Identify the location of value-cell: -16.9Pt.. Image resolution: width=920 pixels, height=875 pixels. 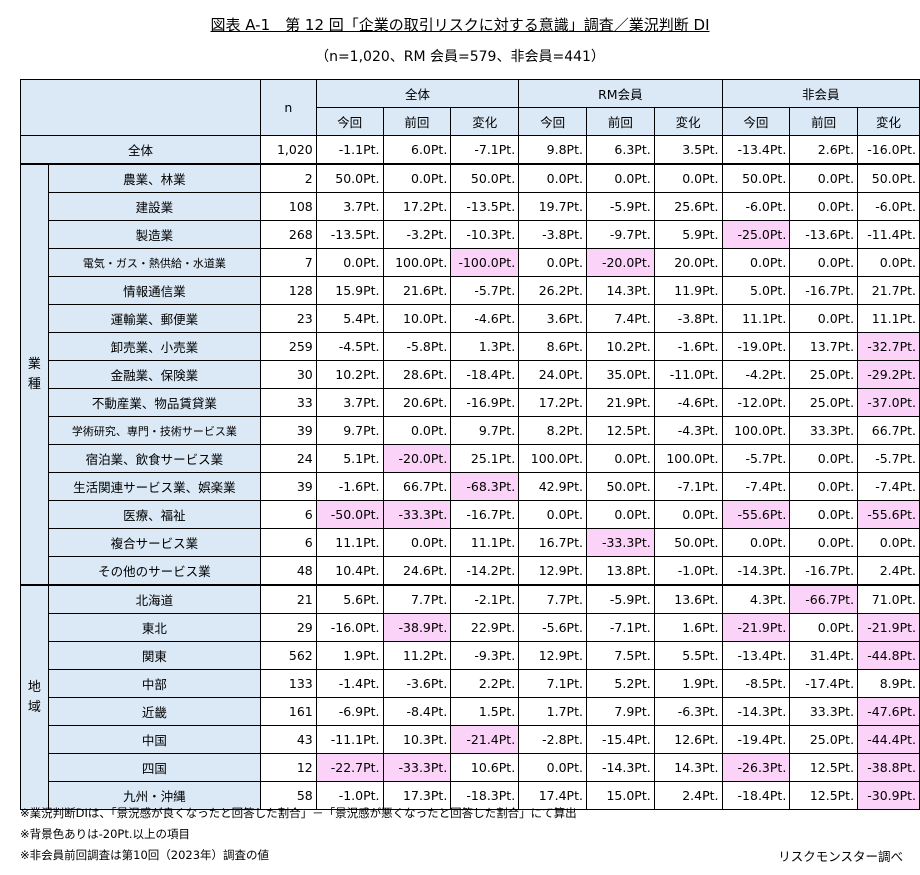
(485, 402).